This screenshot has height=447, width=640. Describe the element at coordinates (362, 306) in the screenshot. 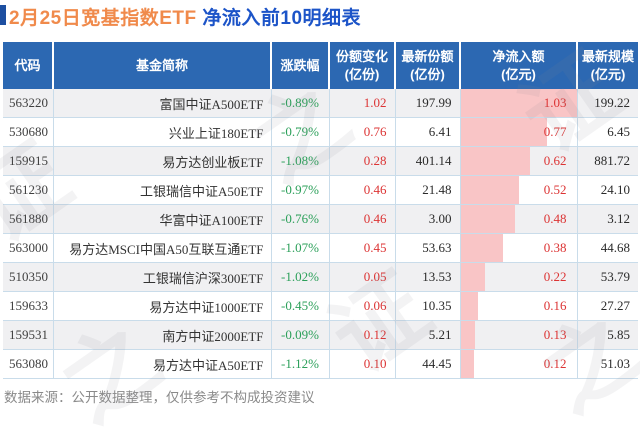

I see `share-change-cell: 0.06` at that location.